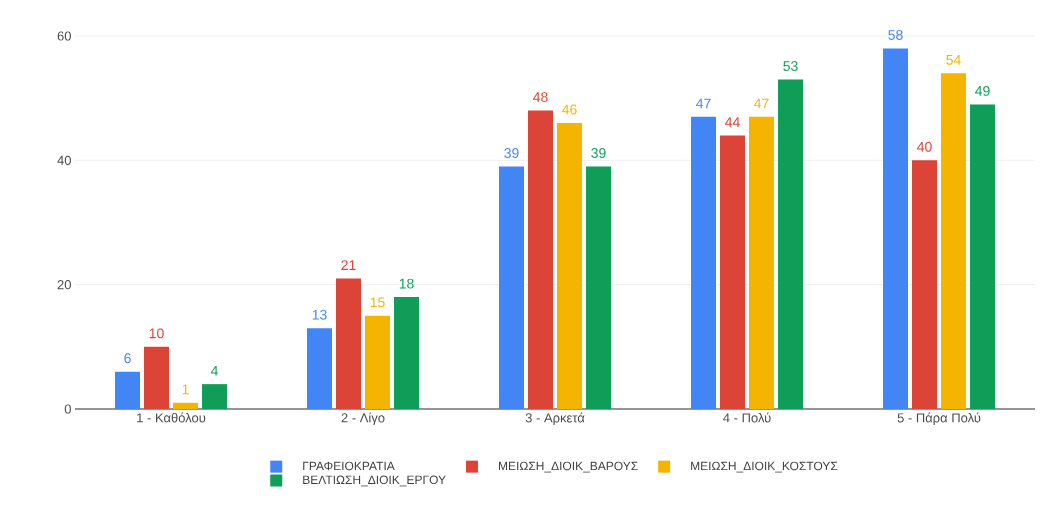 The height and width of the screenshot is (514, 1046). I want to click on data-label: 13, so click(319, 314).